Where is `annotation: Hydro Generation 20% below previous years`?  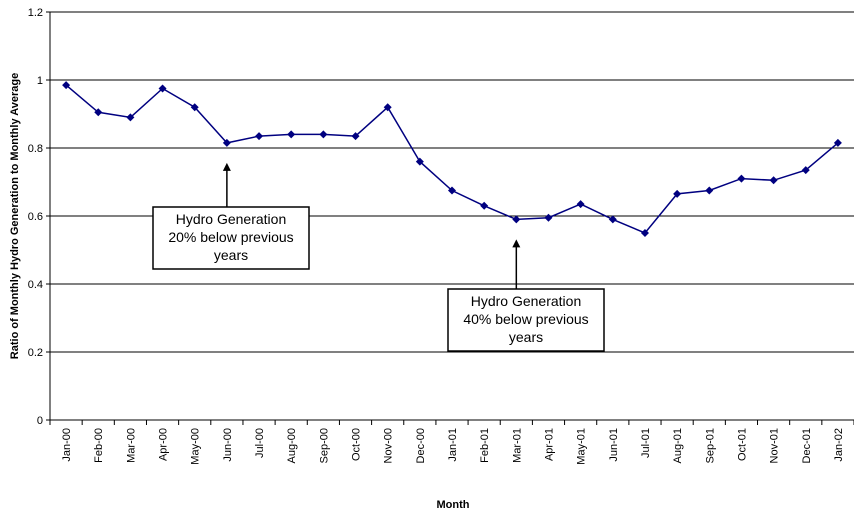 annotation: Hydro Generation 20% below previous years is located at coordinates (231, 216).